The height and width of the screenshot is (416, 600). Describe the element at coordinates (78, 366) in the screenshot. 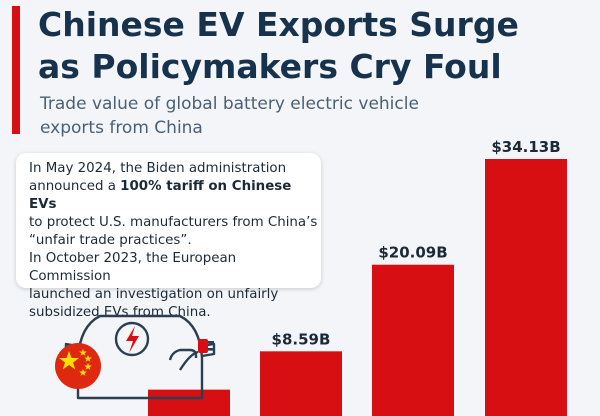

I see `china-flag-icon` at that location.